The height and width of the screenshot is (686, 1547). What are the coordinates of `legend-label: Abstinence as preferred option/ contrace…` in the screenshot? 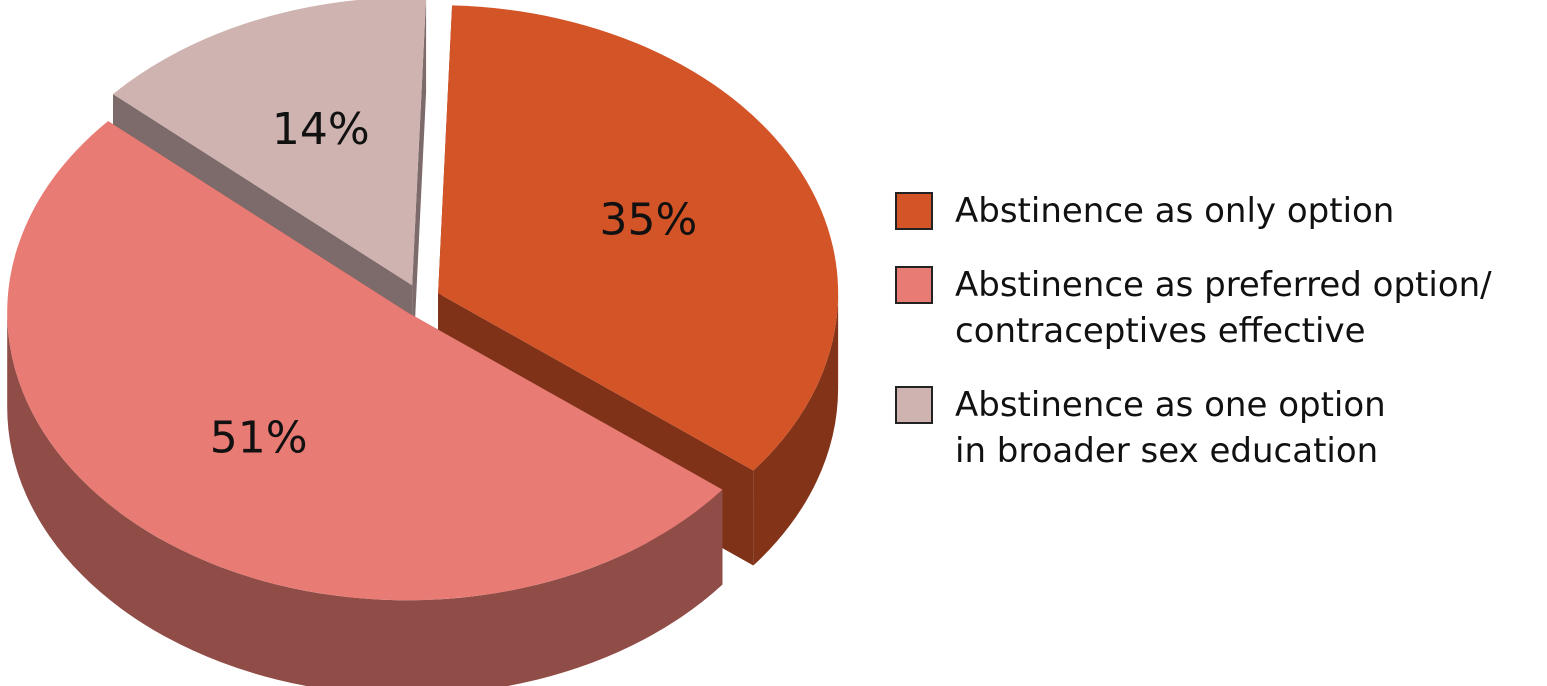 It's located at (1223, 308).